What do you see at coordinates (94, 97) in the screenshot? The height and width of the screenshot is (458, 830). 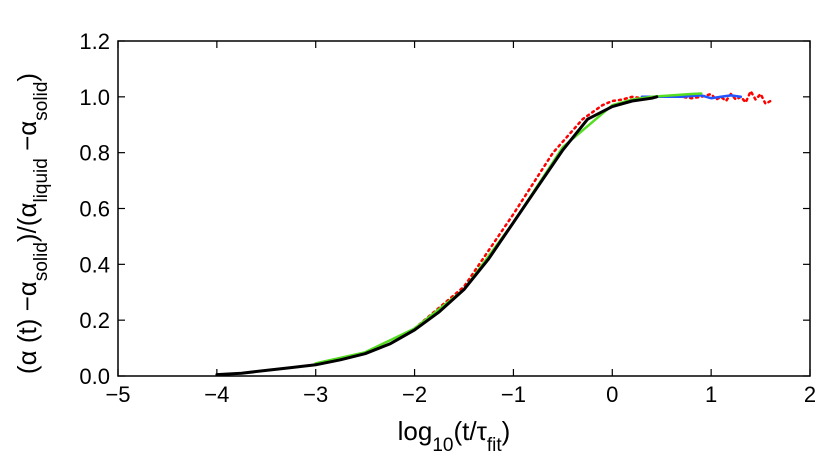 I see `y-tick-label: 1.0` at bounding box center [94, 97].